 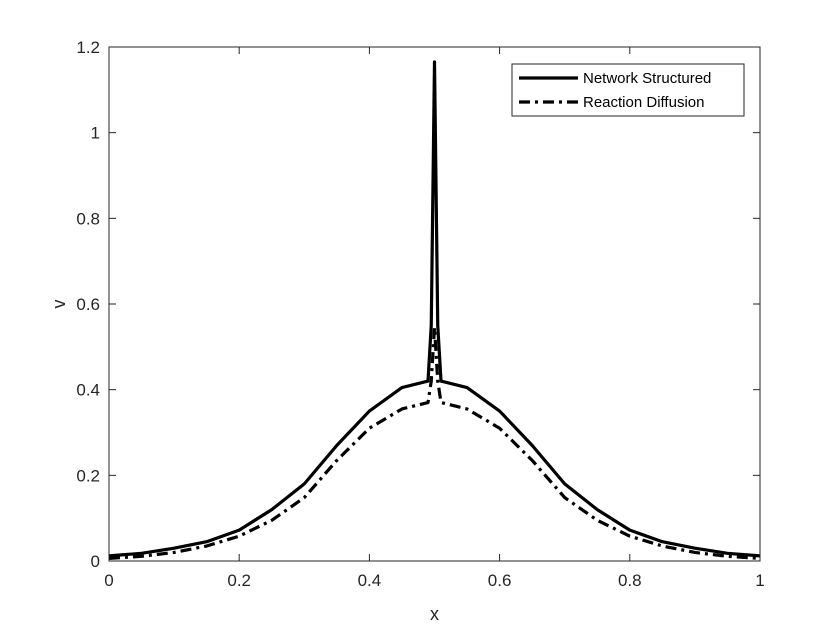 What do you see at coordinates (95, 133) in the screenshot?
I see `y-tick-label: 1` at bounding box center [95, 133].